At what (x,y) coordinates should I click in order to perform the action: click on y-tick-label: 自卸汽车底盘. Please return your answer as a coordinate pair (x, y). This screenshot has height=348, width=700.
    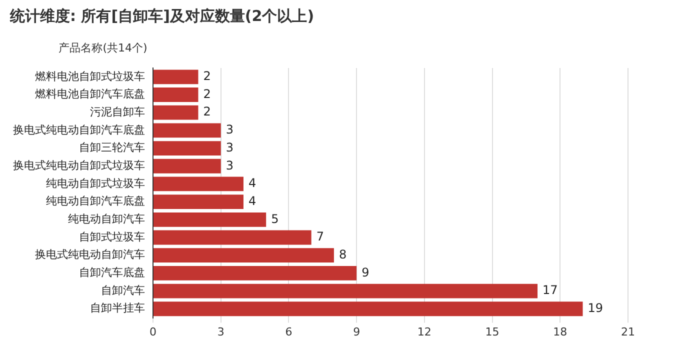
    Looking at the image, I should click on (112, 273).